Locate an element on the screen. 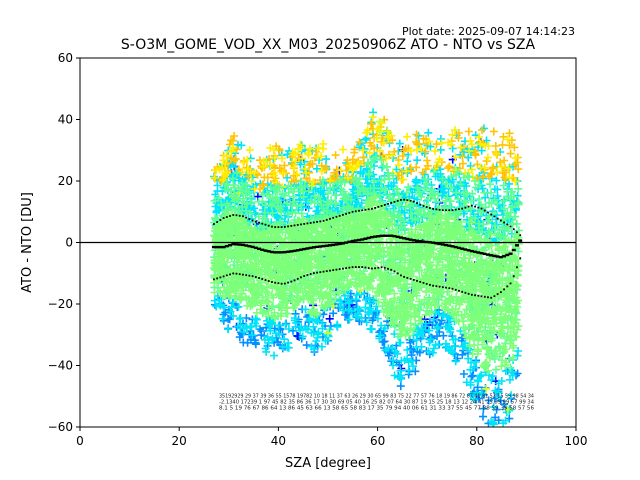 This screenshot has height=480, width=640. x-tick-label: 100 is located at coordinates (576, 441).